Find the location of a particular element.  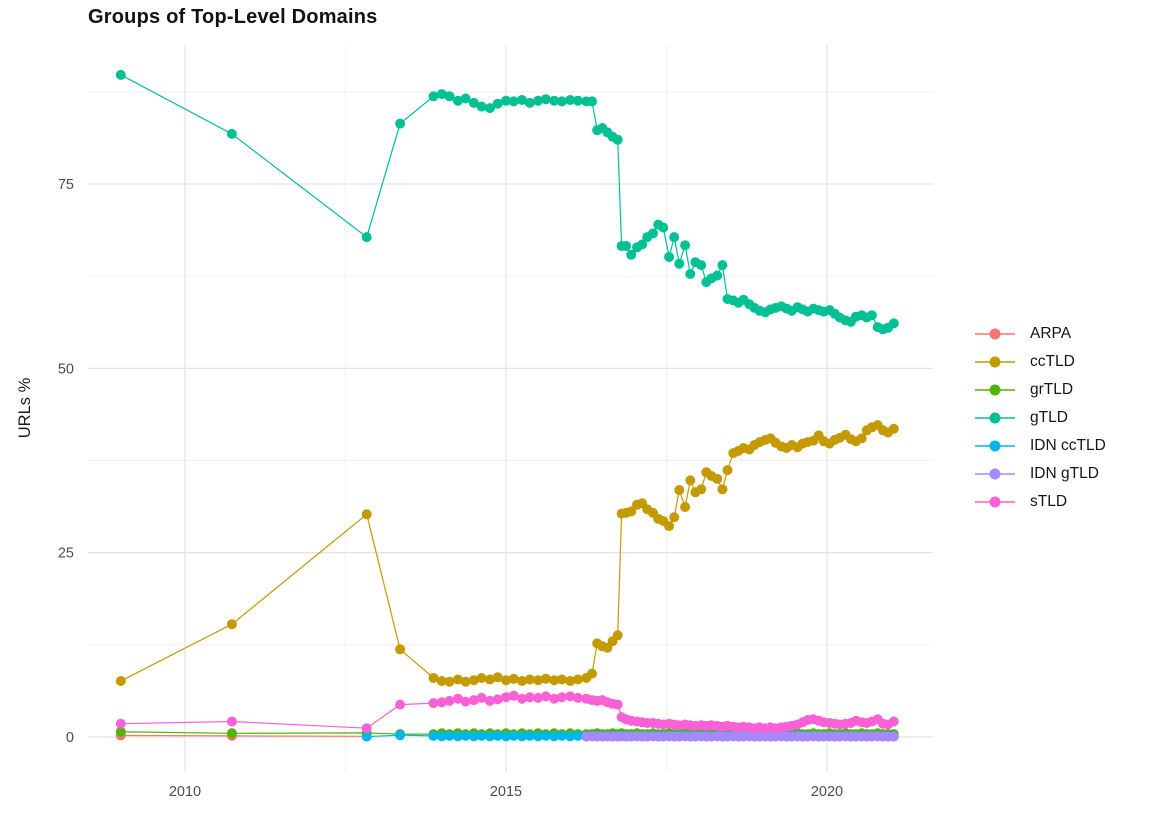

y-axis-tick-label: 50 is located at coordinates (66, 369).